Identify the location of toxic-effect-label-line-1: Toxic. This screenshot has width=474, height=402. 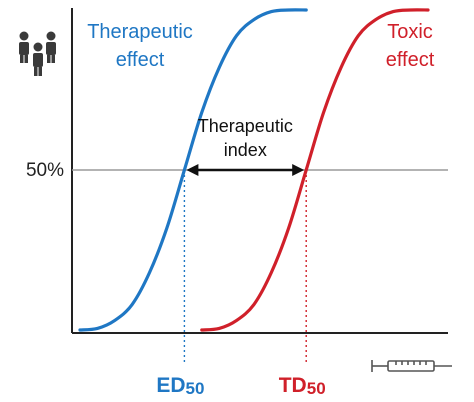
(410, 32).